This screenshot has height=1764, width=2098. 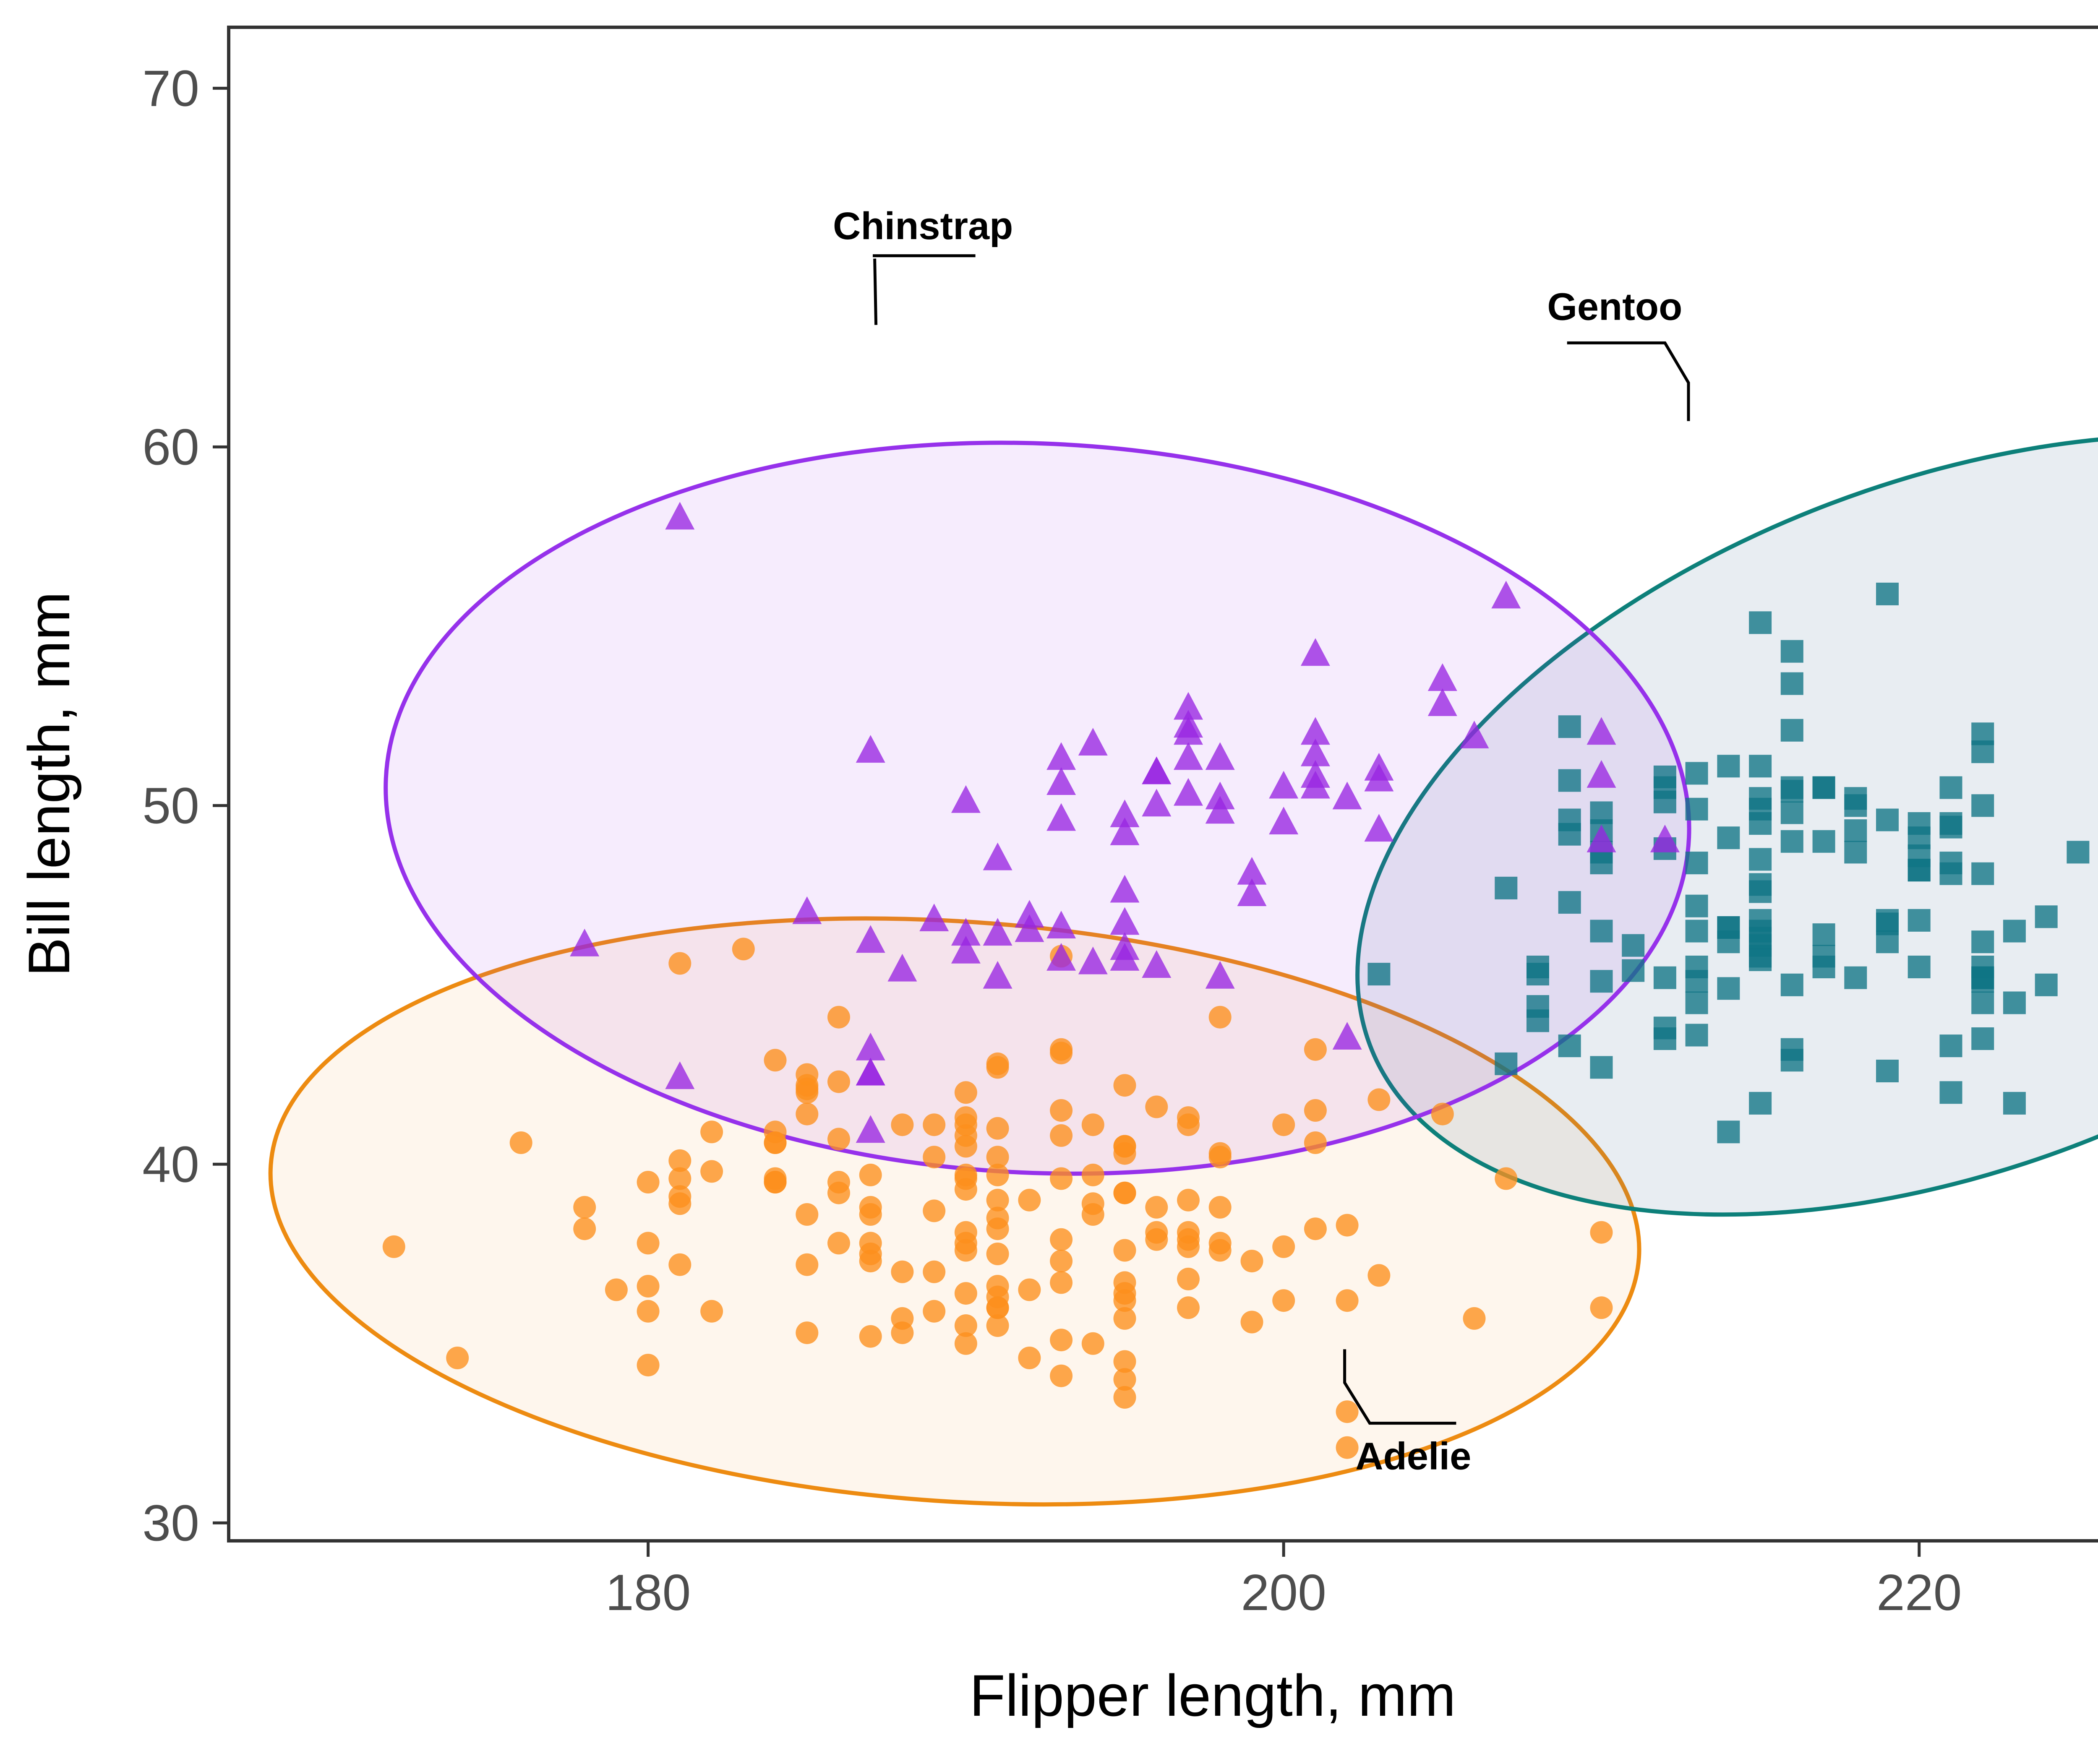 What do you see at coordinates (1283, 1592) in the screenshot?
I see `x-tick-label: 200` at bounding box center [1283, 1592].